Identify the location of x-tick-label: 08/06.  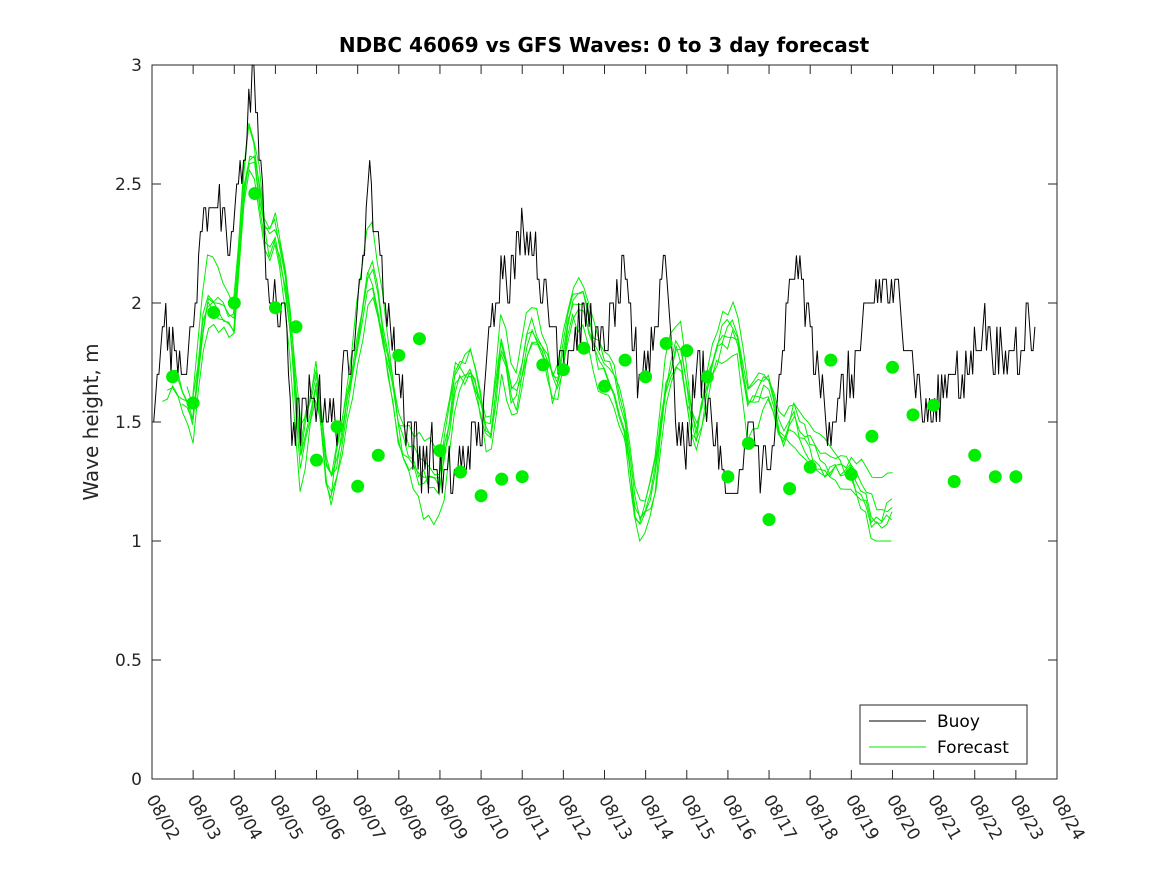
(327, 818).